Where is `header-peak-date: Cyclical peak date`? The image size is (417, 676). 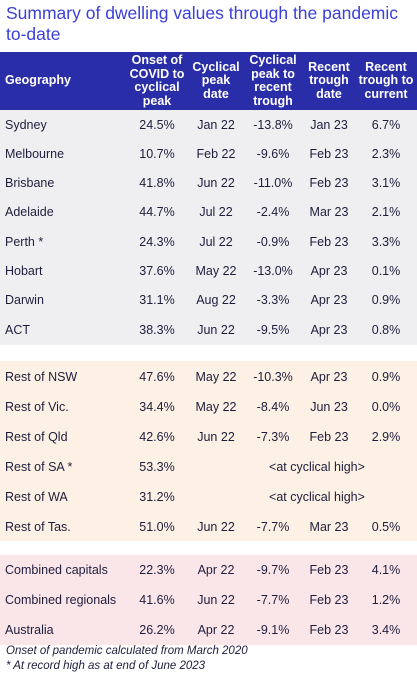
header-peak-date: Cyclical peak date is located at coordinates (216, 80).